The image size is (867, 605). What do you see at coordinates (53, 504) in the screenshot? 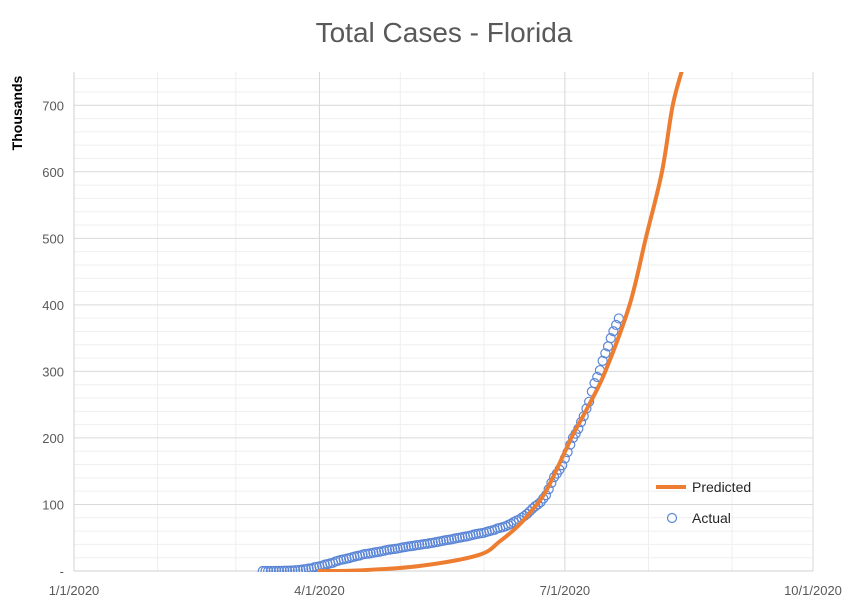
I see `y-tick-label: 100` at bounding box center [53, 504].